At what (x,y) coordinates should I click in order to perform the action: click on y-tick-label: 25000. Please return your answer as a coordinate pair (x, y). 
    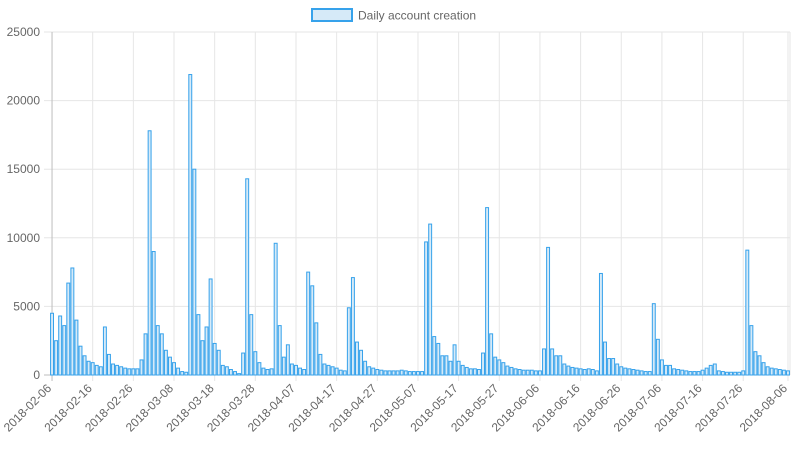
    Looking at the image, I should click on (24, 32).